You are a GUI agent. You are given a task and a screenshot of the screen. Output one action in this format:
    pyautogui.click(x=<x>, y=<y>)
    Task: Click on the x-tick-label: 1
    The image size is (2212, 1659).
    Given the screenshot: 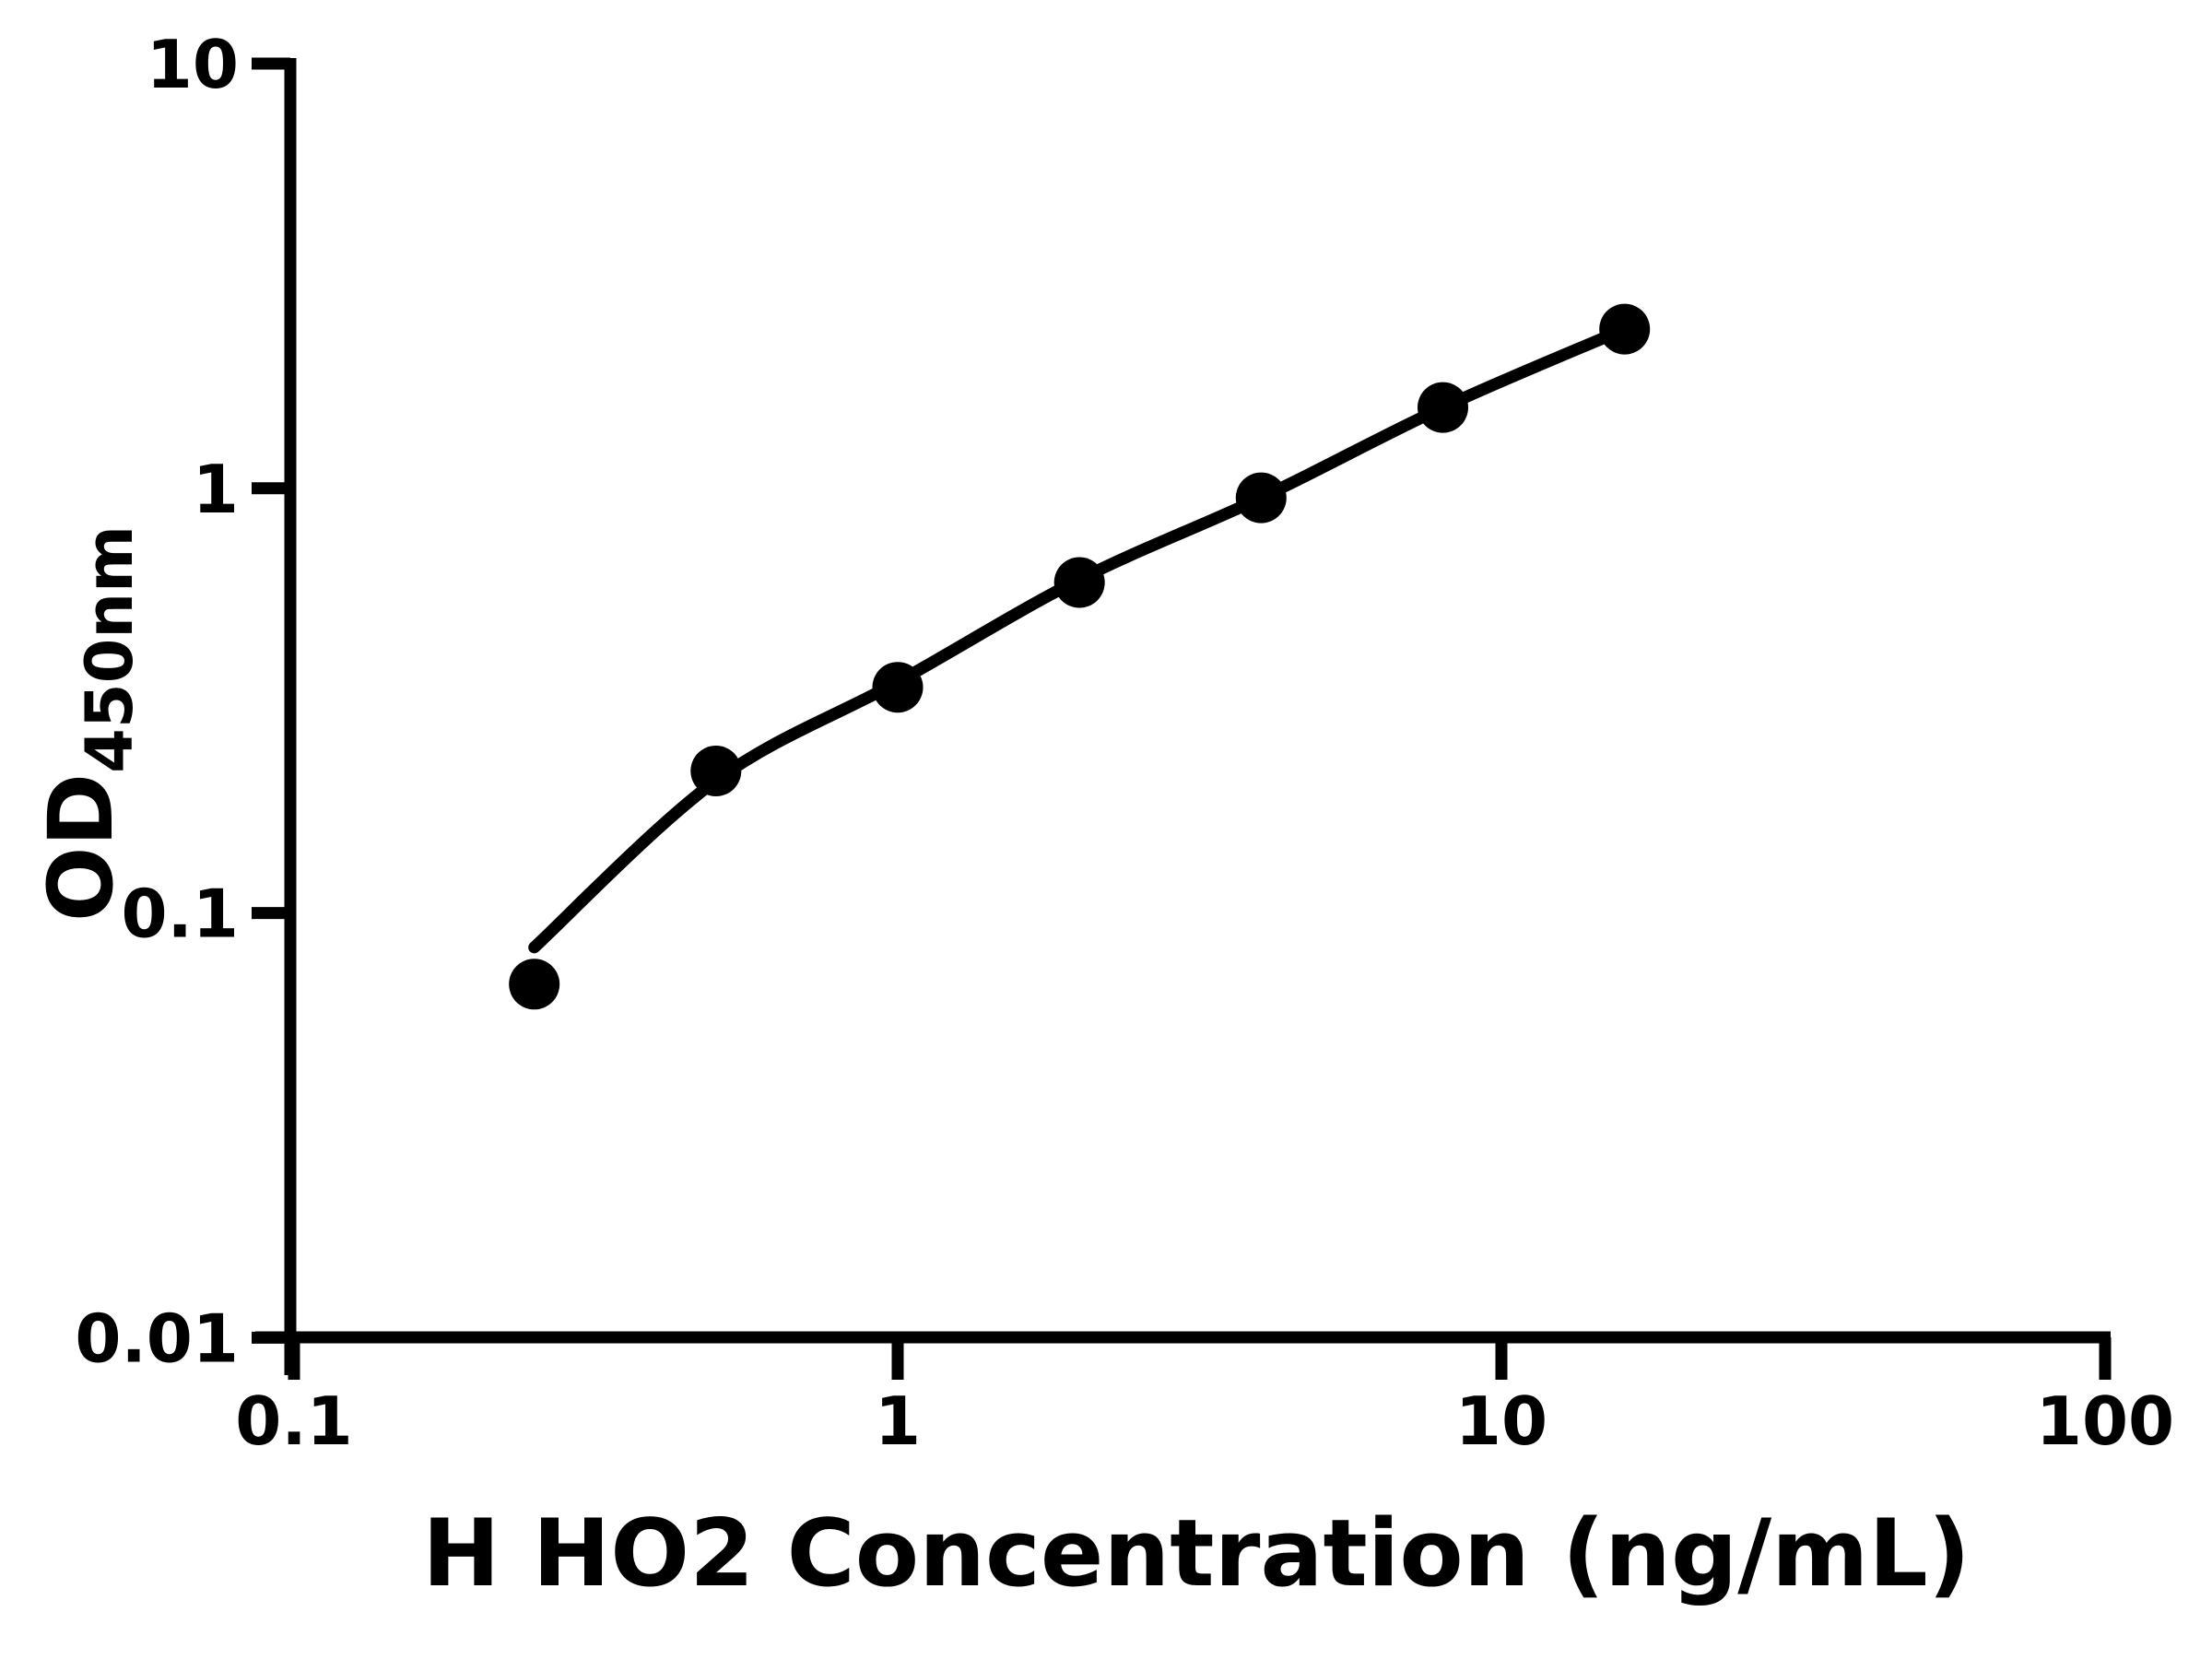 What is the action you would take?
    pyautogui.click(x=898, y=1421)
    